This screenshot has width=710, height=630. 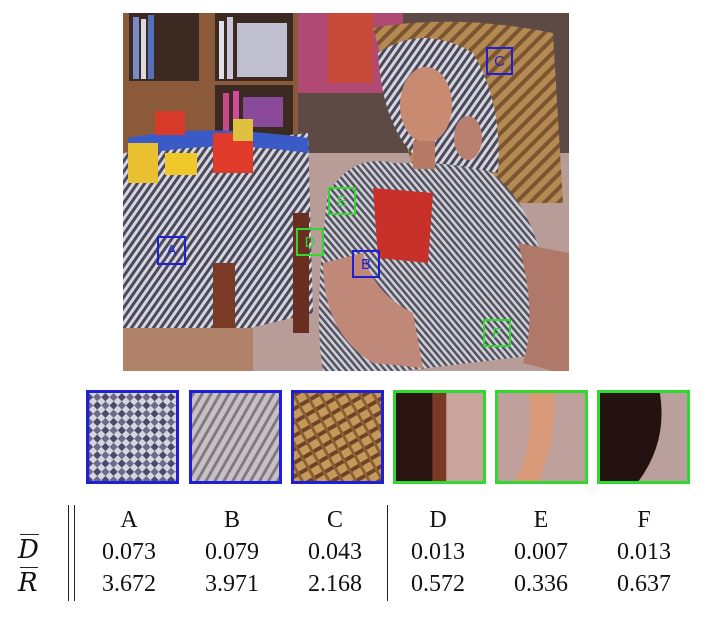 I want to click on crop-e, so click(x=541, y=437).